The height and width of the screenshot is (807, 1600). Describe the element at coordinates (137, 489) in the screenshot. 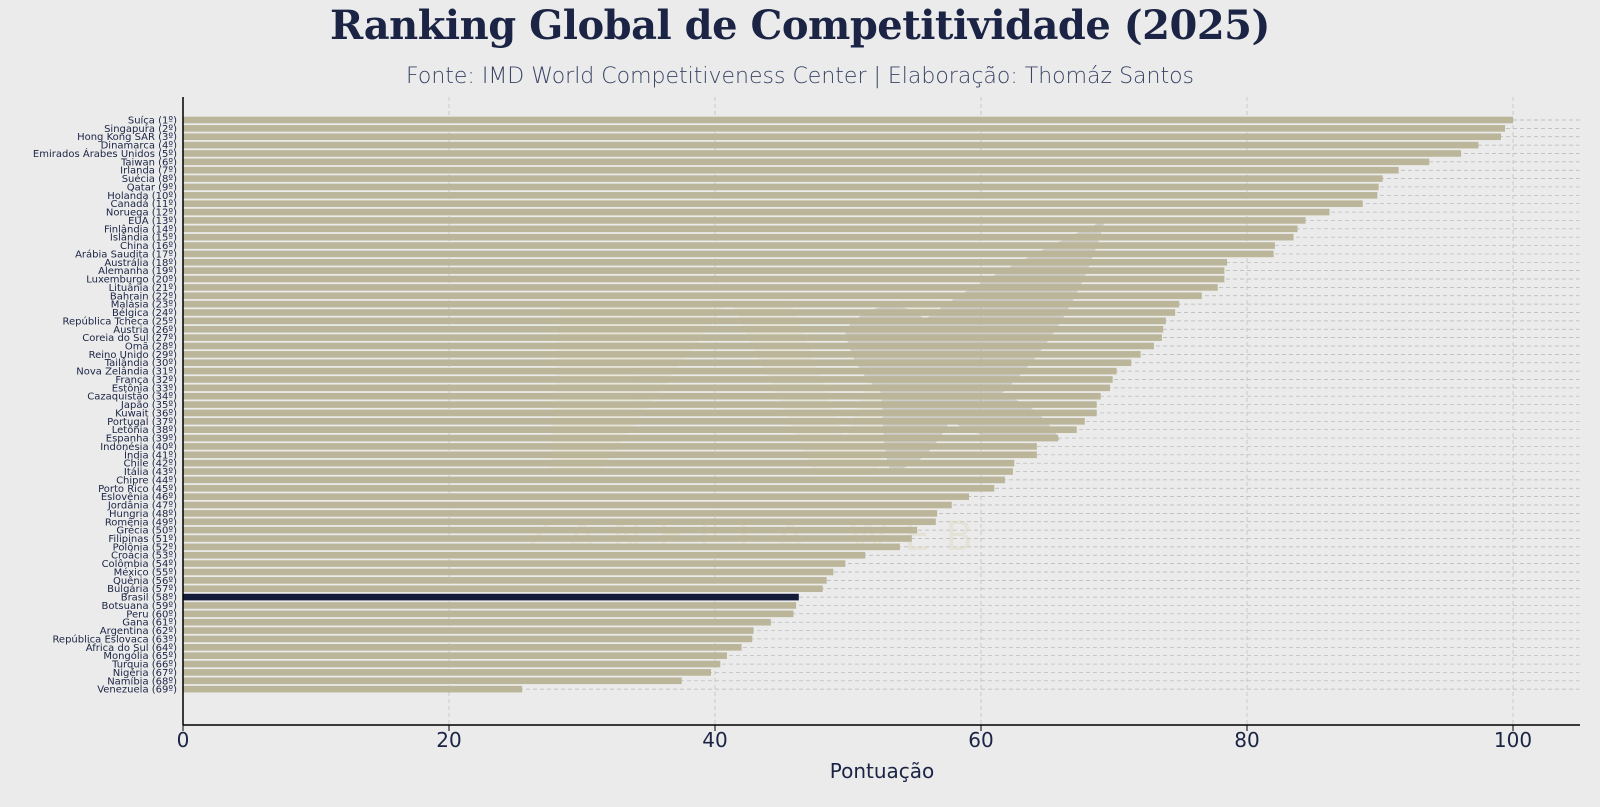

I see `category-label: Porto Rico (45º)` at that location.